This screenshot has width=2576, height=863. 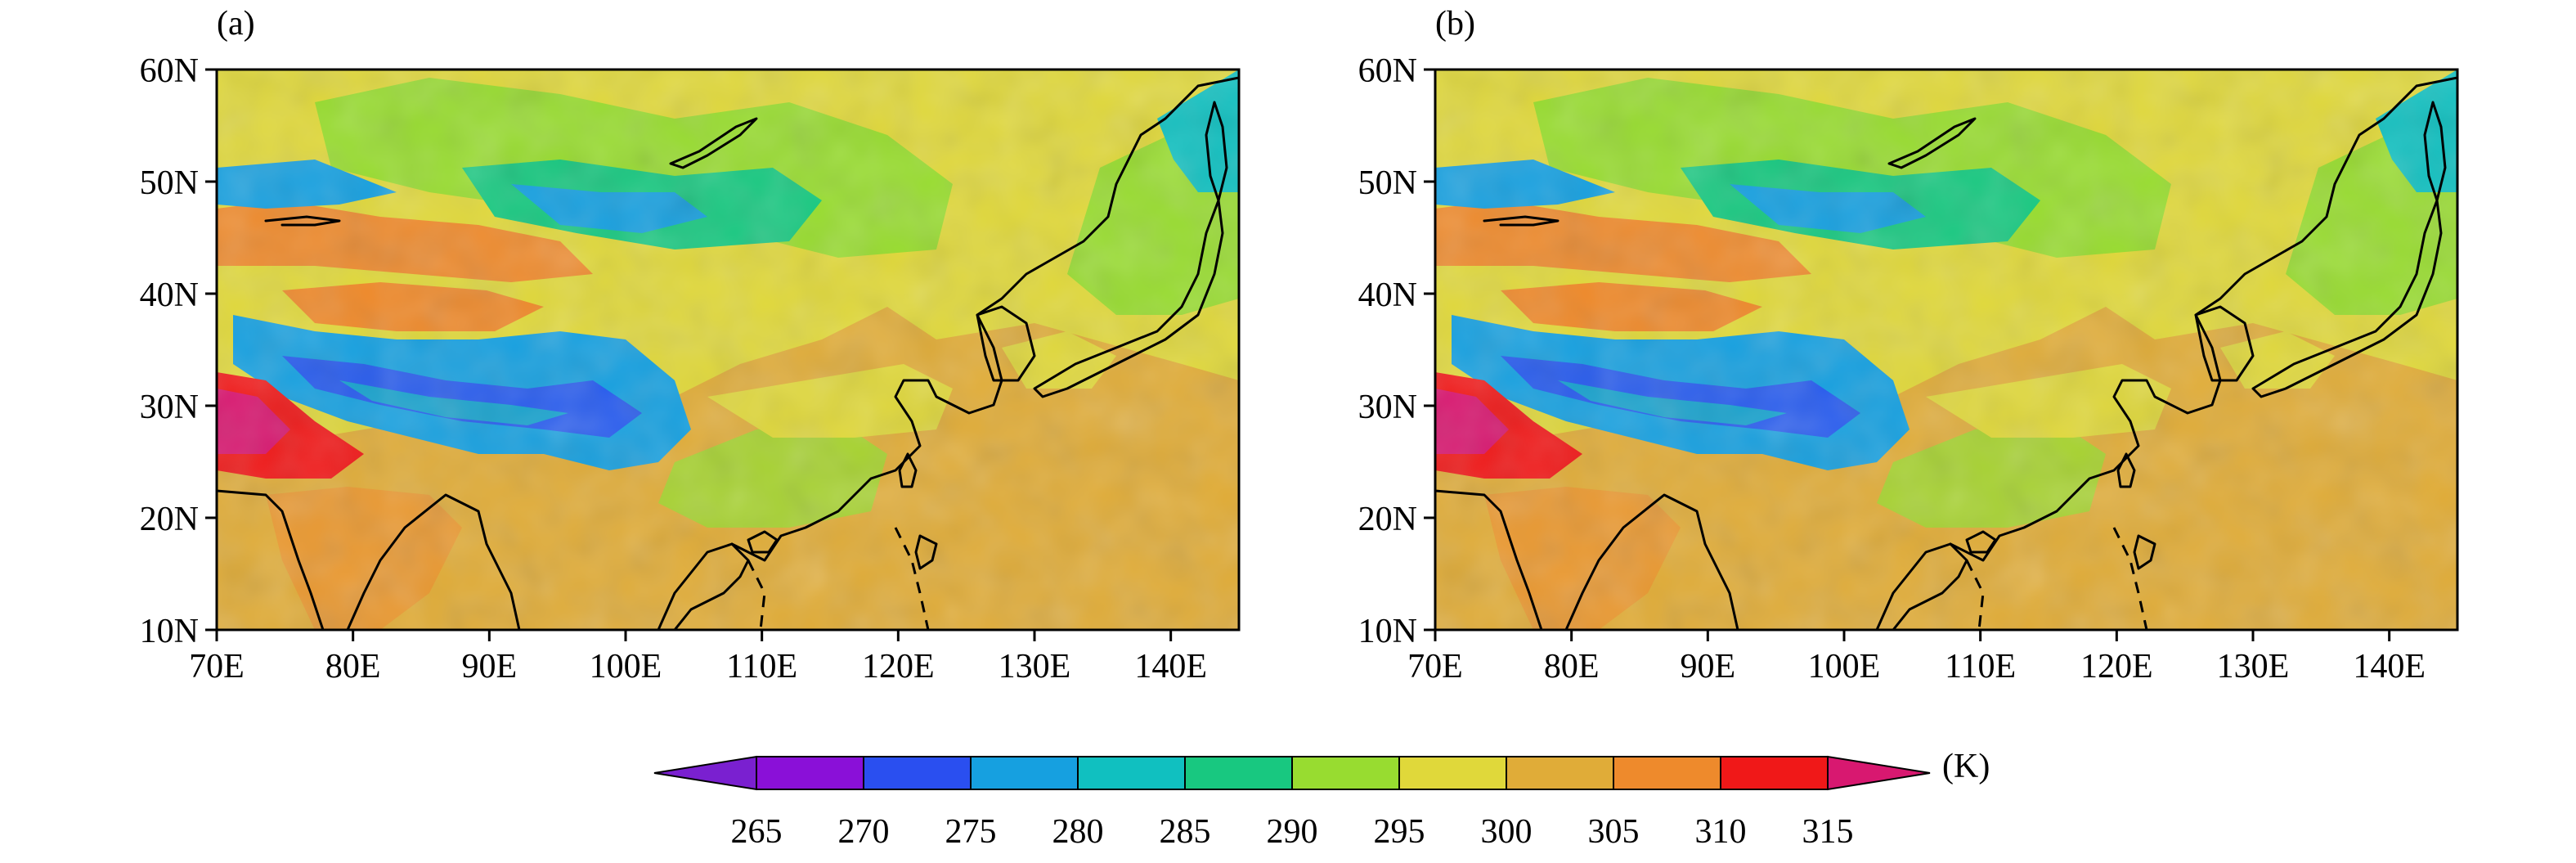 I want to click on colorbar-right-arrow, so click(x=1879, y=773).